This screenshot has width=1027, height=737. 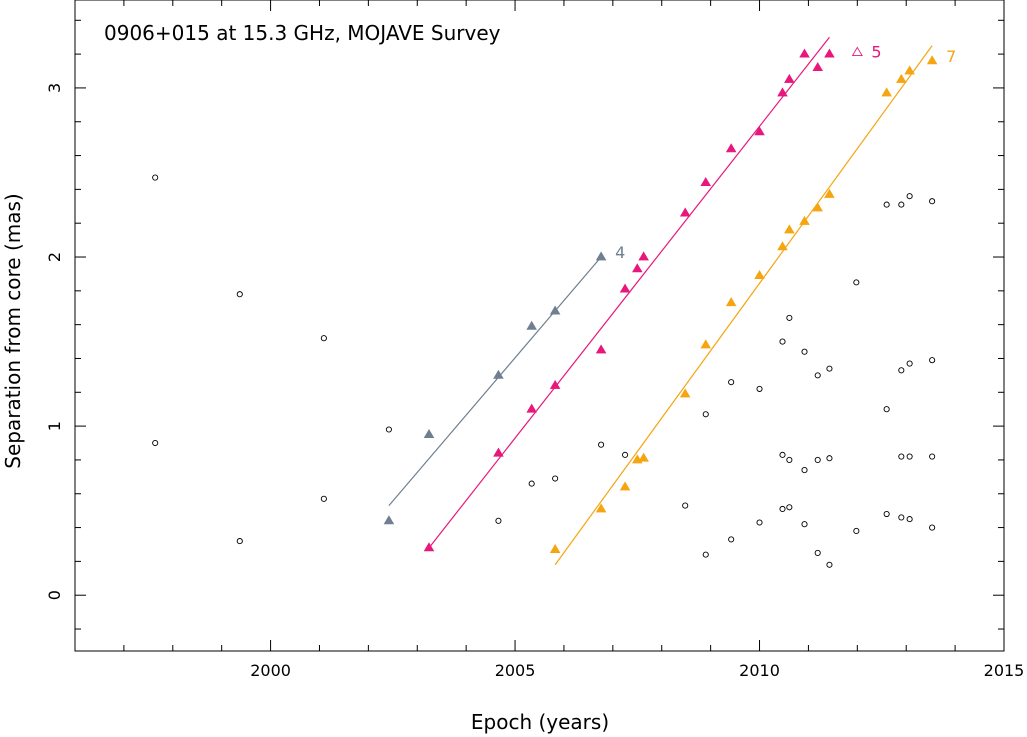 What do you see at coordinates (759, 670) in the screenshot?
I see `x-tick-label: 2010` at bounding box center [759, 670].